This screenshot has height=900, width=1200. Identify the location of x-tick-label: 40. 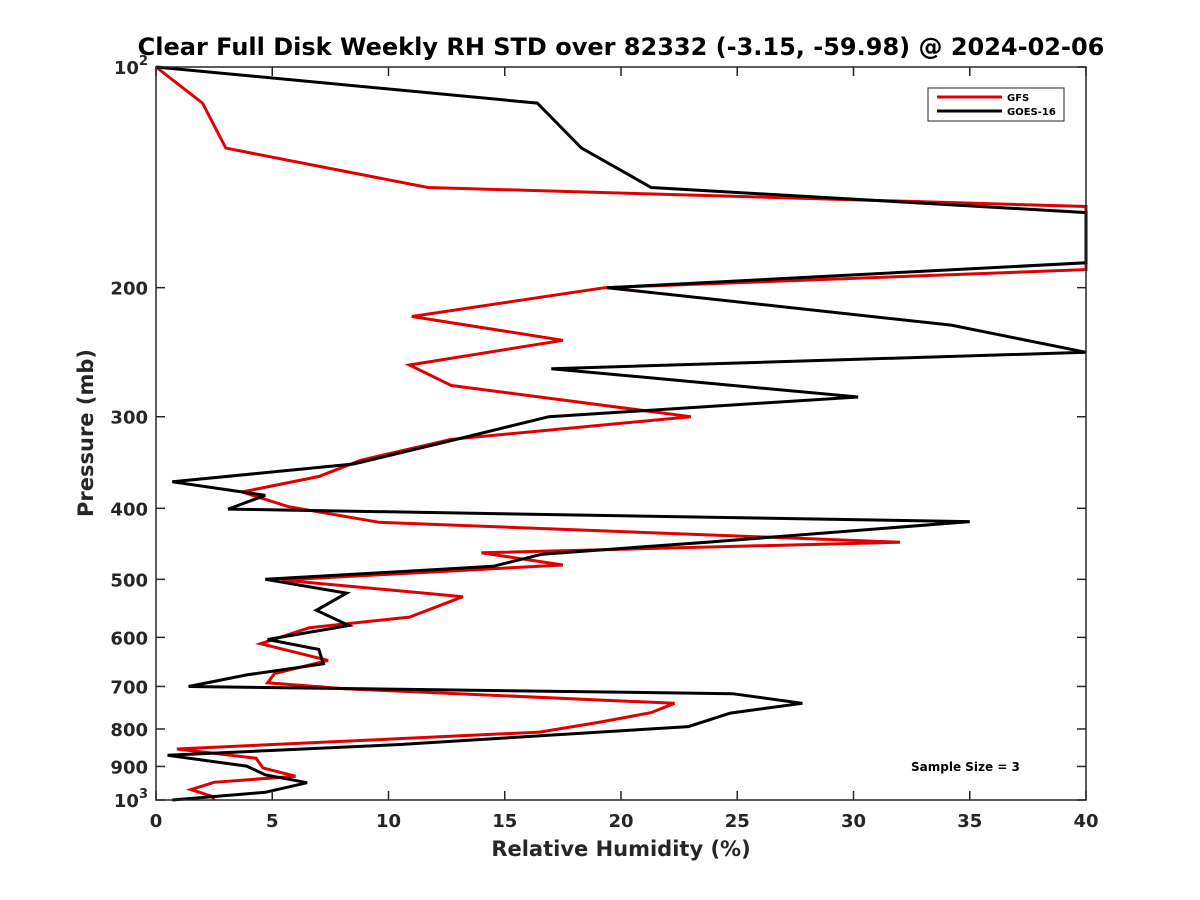
(1085, 821).